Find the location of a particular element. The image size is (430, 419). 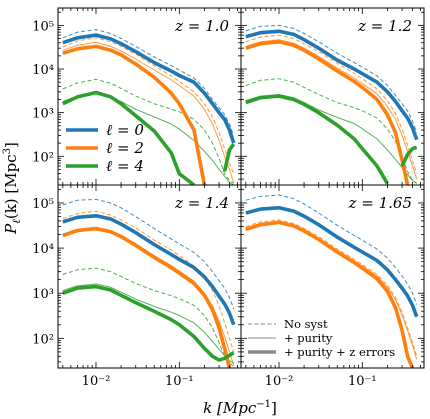

y-axis-label: Pℓ(k) [Mpc3] is located at coordinates (12, 188).